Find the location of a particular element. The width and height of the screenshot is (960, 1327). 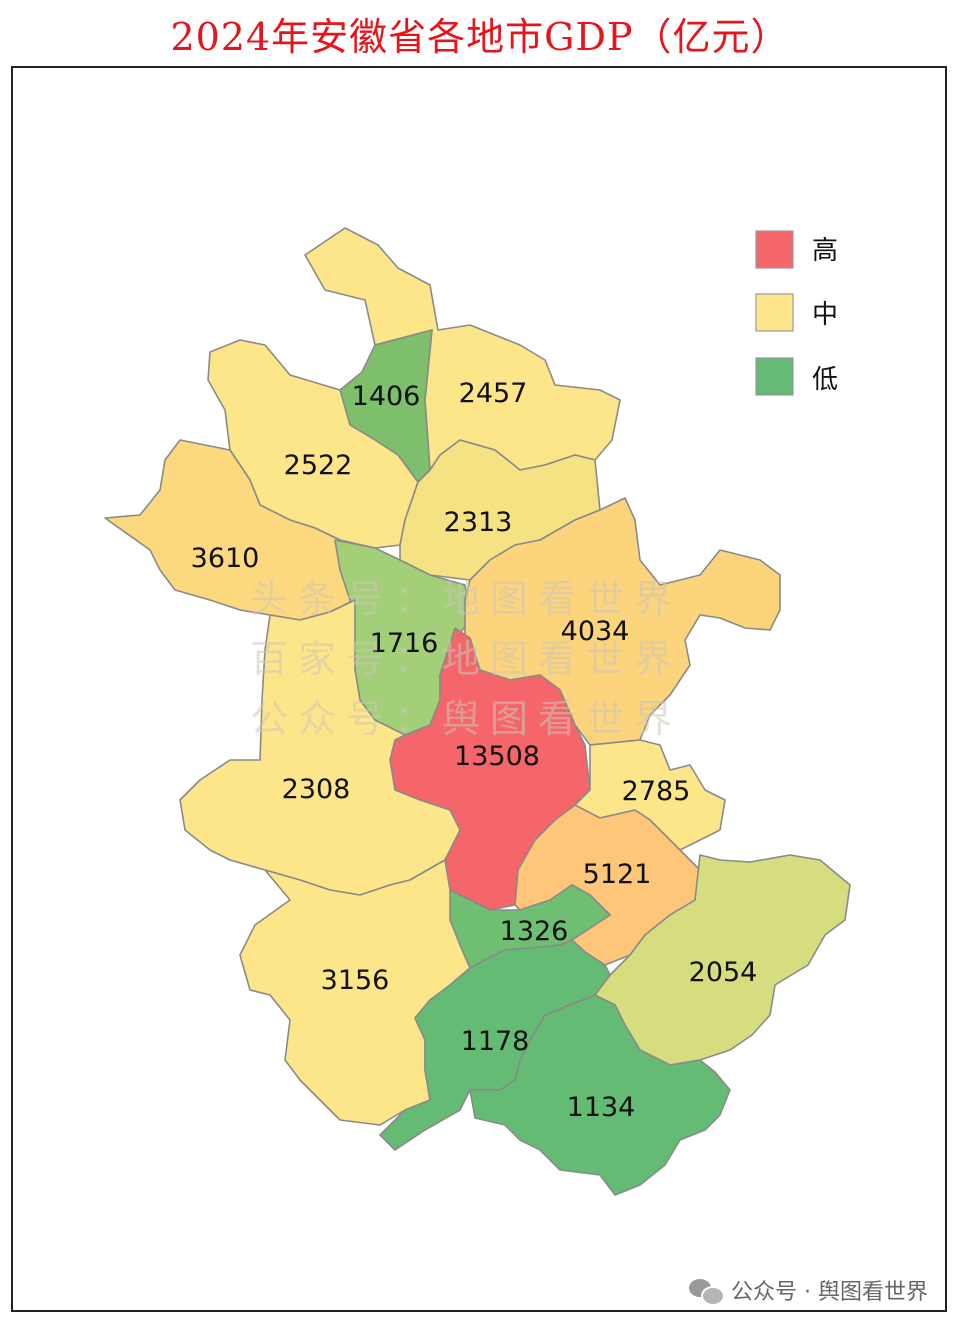

label-chizhou: 1178 is located at coordinates (495, 1041).